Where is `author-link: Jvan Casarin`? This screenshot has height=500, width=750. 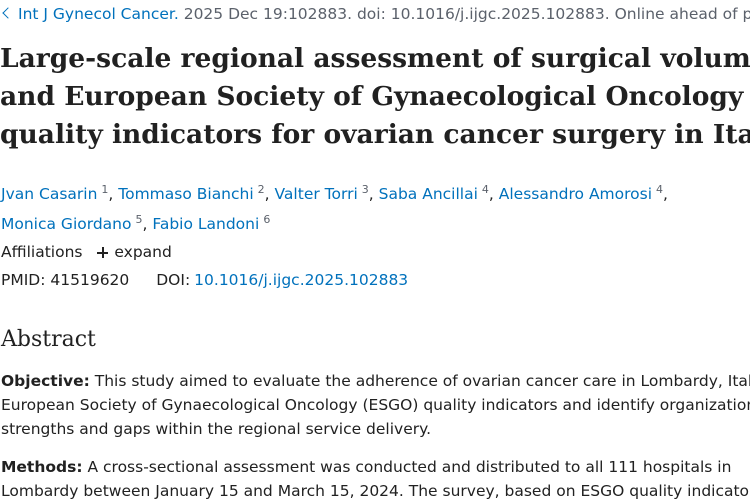
author-link: Jvan Casarin is located at coordinates (49, 194).